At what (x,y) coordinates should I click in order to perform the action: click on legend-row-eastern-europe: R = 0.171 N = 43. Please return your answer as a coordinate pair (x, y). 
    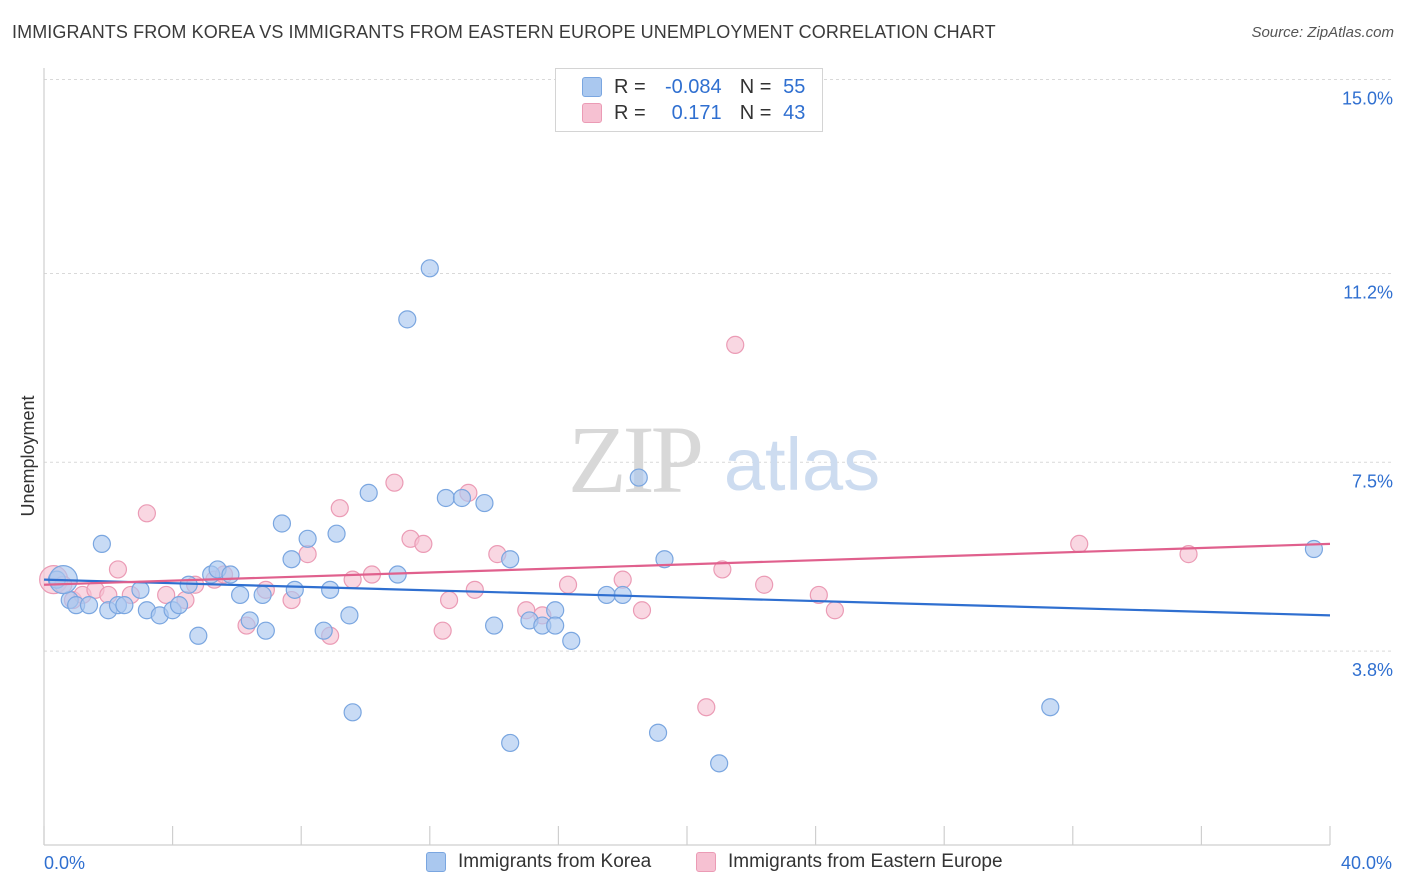
    Looking at the image, I should click on (693, 113).